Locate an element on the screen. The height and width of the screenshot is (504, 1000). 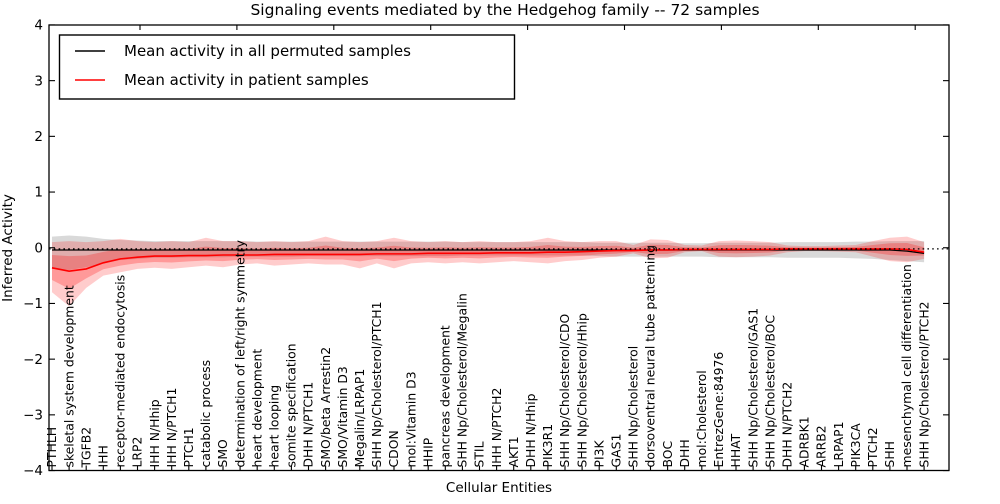
x-category-label: Megalin/LRPAP1 is located at coordinates (359, 418).